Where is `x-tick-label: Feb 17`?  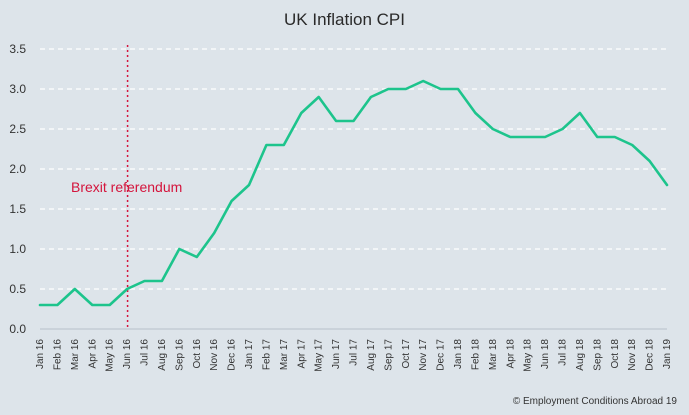
x-tick-label: Feb 17 is located at coordinates (266, 355).